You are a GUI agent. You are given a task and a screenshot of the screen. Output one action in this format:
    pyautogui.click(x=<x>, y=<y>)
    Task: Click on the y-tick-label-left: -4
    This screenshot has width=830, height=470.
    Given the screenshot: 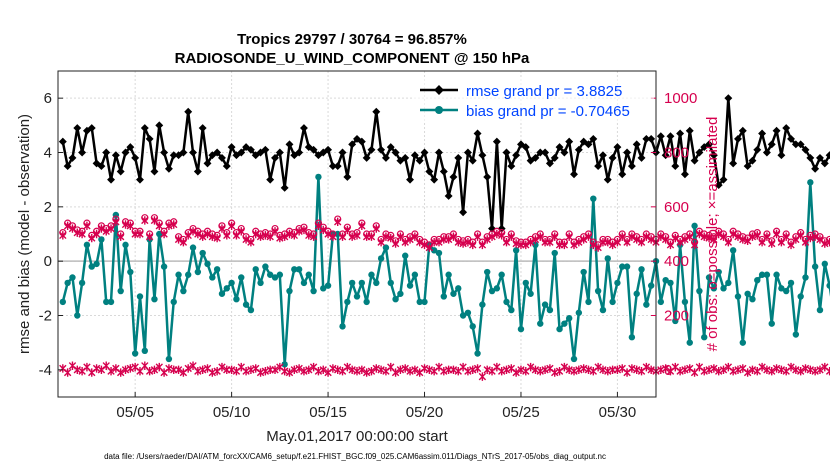 What is the action you would take?
    pyautogui.click(x=45, y=370)
    